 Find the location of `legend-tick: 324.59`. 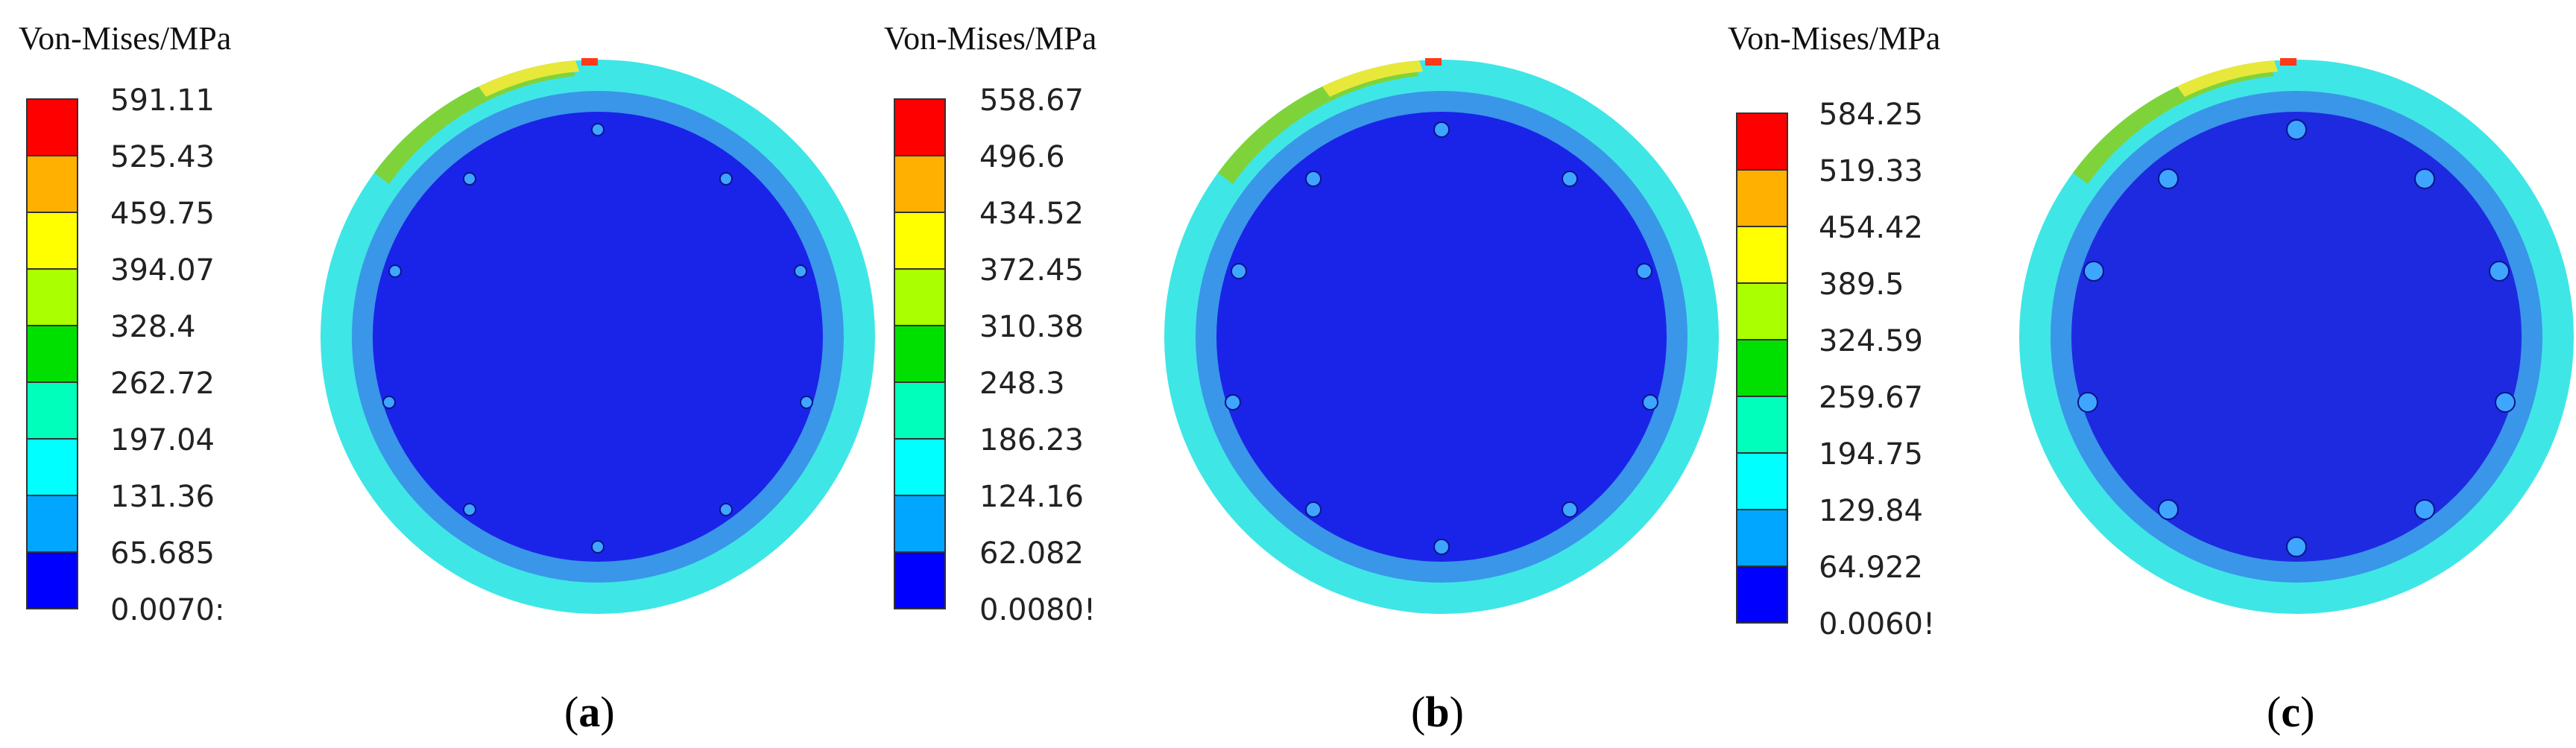

legend-tick: 324.59 is located at coordinates (1871, 341).